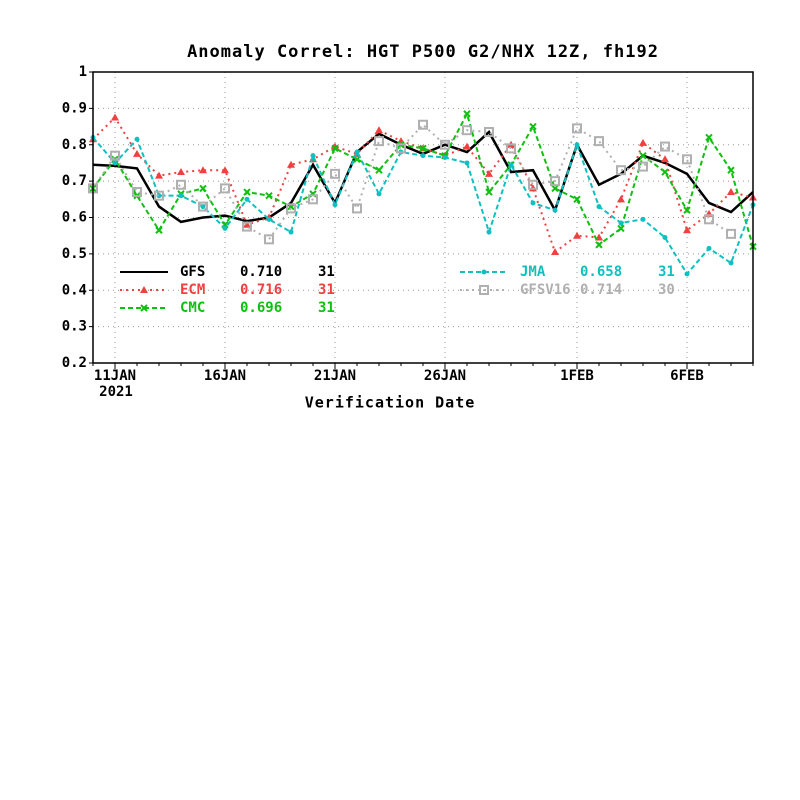  I want to click on y-tick-label: 0.8, so click(74, 145).